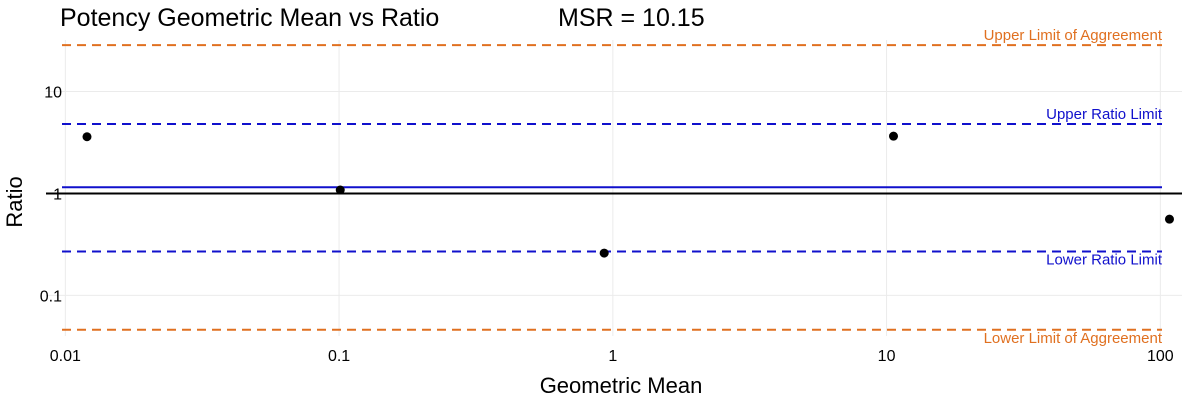 This screenshot has width=1190, height=400. I want to click on x-axis-title: Geometric Mean, so click(621, 385).